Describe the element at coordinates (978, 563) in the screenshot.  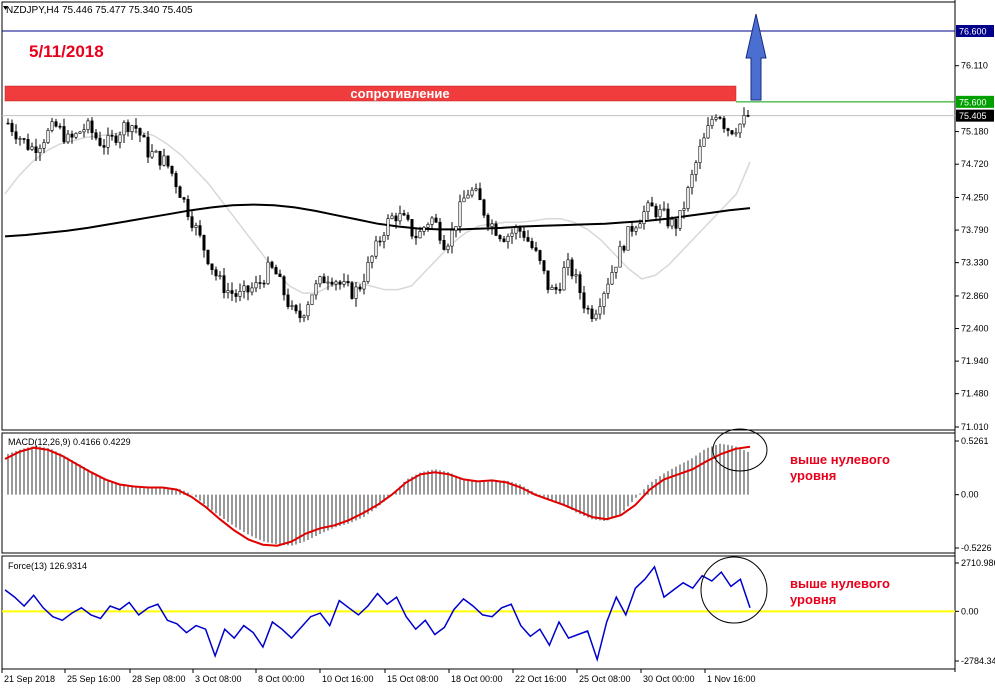
I see `force-tick-label: 2710.986` at that location.